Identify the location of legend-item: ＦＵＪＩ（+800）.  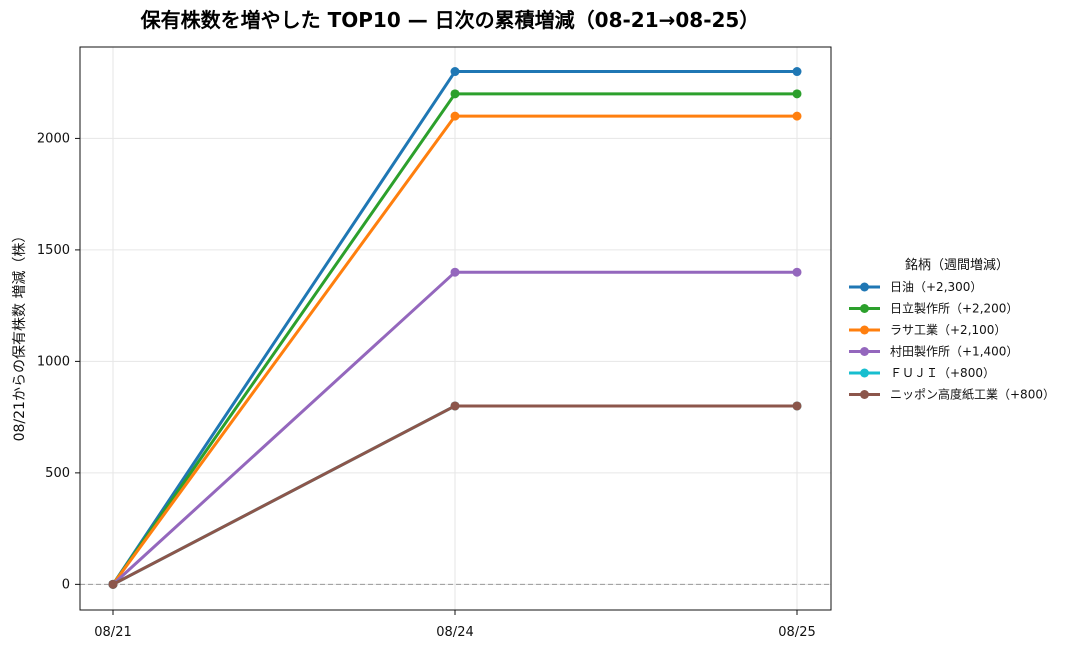
(922, 373).